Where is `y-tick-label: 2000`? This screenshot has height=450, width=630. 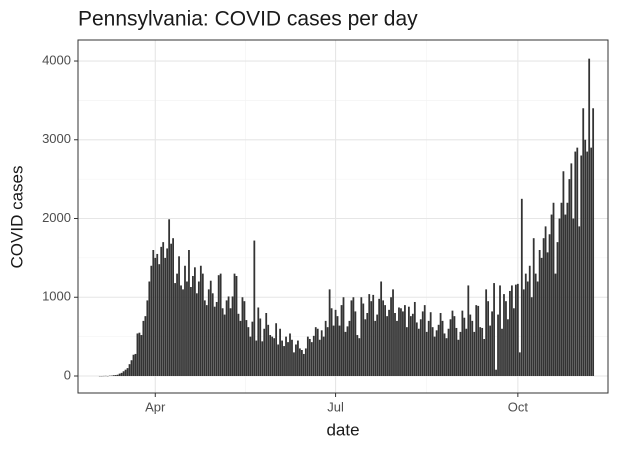
y-tick-label: 2000 is located at coordinates (56, 217).